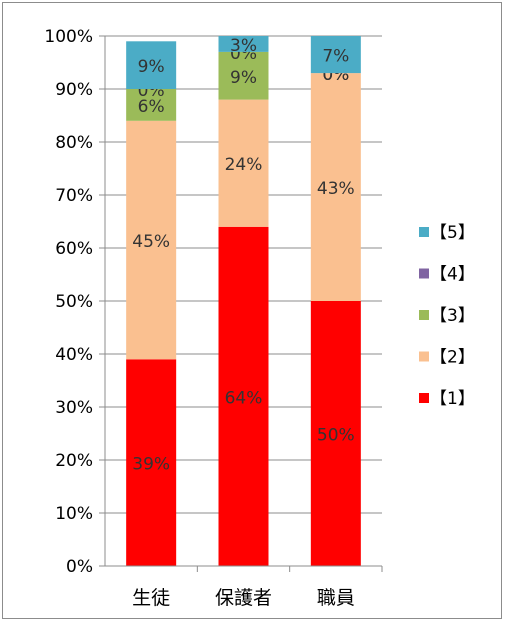 The image size is (506, 623). What do you see at coordinates (74, 355) in the screenshot?
I see `y-tick-label: 40%` at bounding box center [74, 355].